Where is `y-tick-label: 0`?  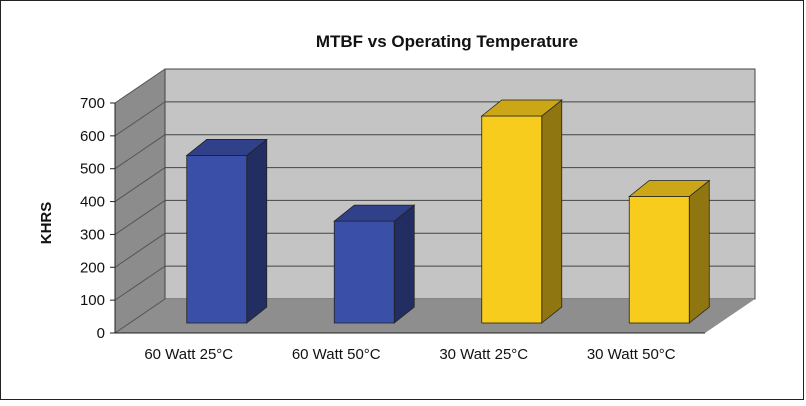 y-tick-label: 0 is located at coordinates (101, 333).